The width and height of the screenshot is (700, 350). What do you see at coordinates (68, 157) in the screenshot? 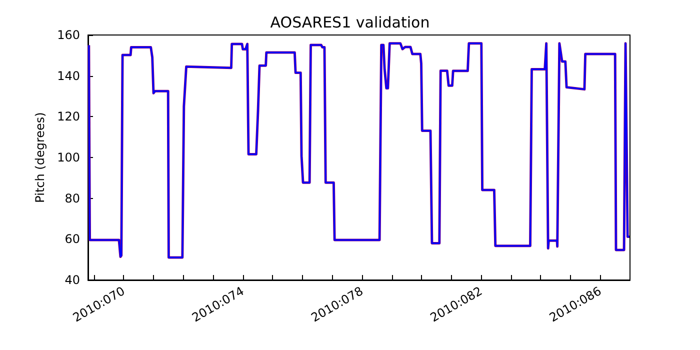
I see `y-tick-label: 100` at bounding box center [68, 157].